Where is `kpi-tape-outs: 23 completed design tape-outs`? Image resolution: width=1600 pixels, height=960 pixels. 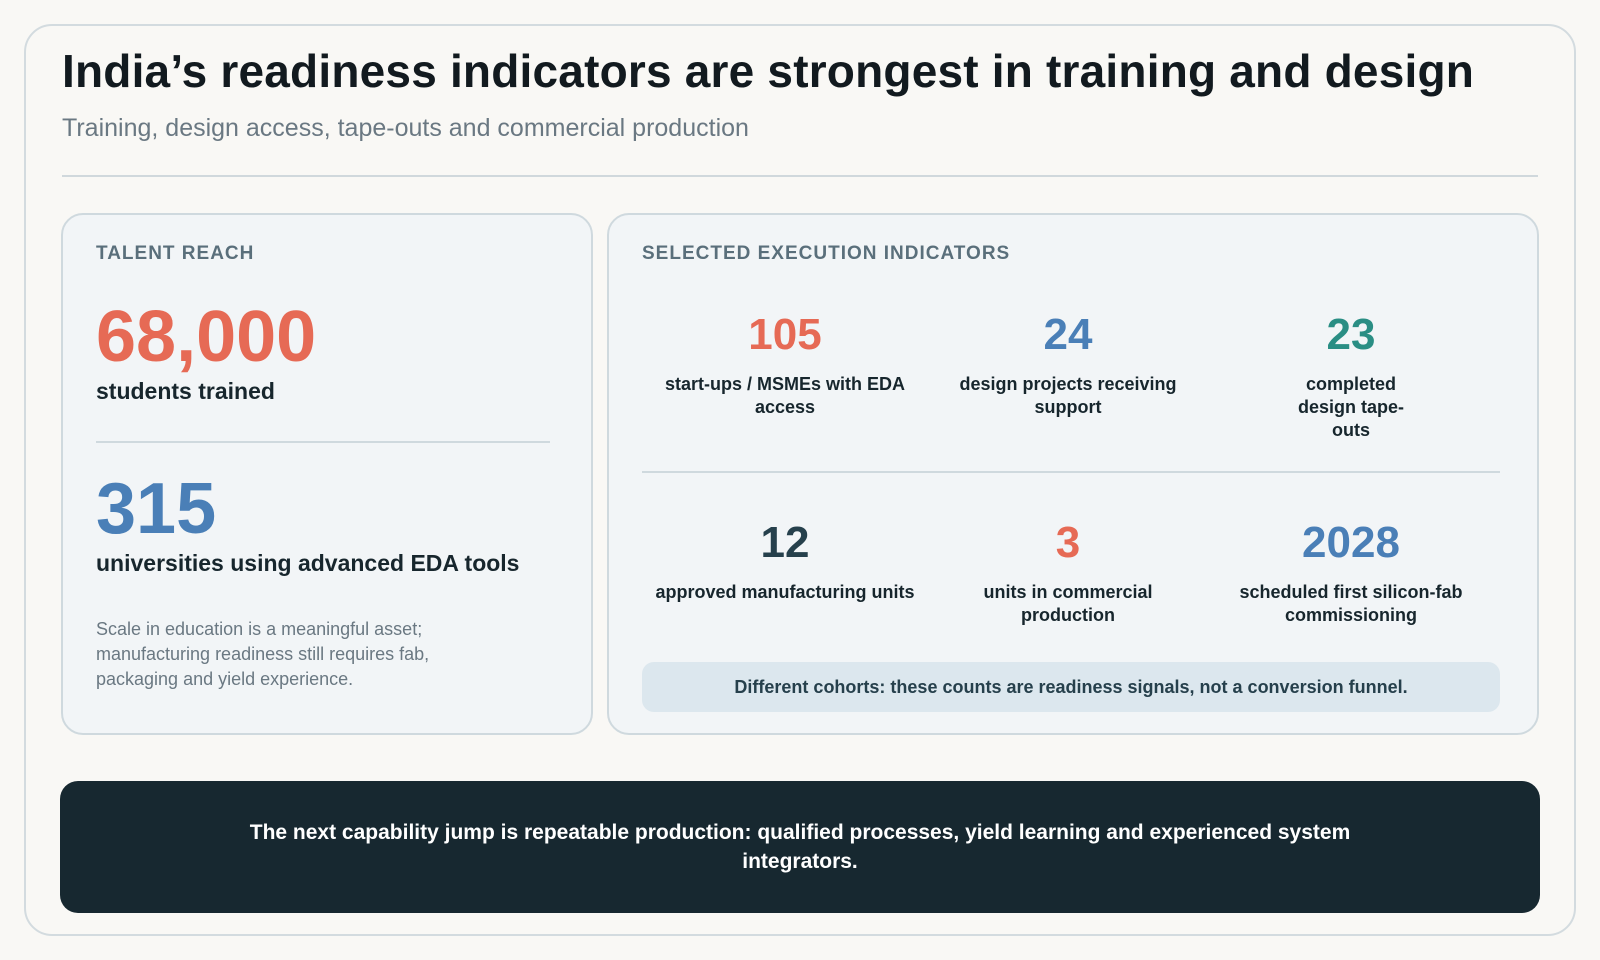 kpi-tape-outs: 23 completed design tape-outs is located at coordinates (1351, 377).